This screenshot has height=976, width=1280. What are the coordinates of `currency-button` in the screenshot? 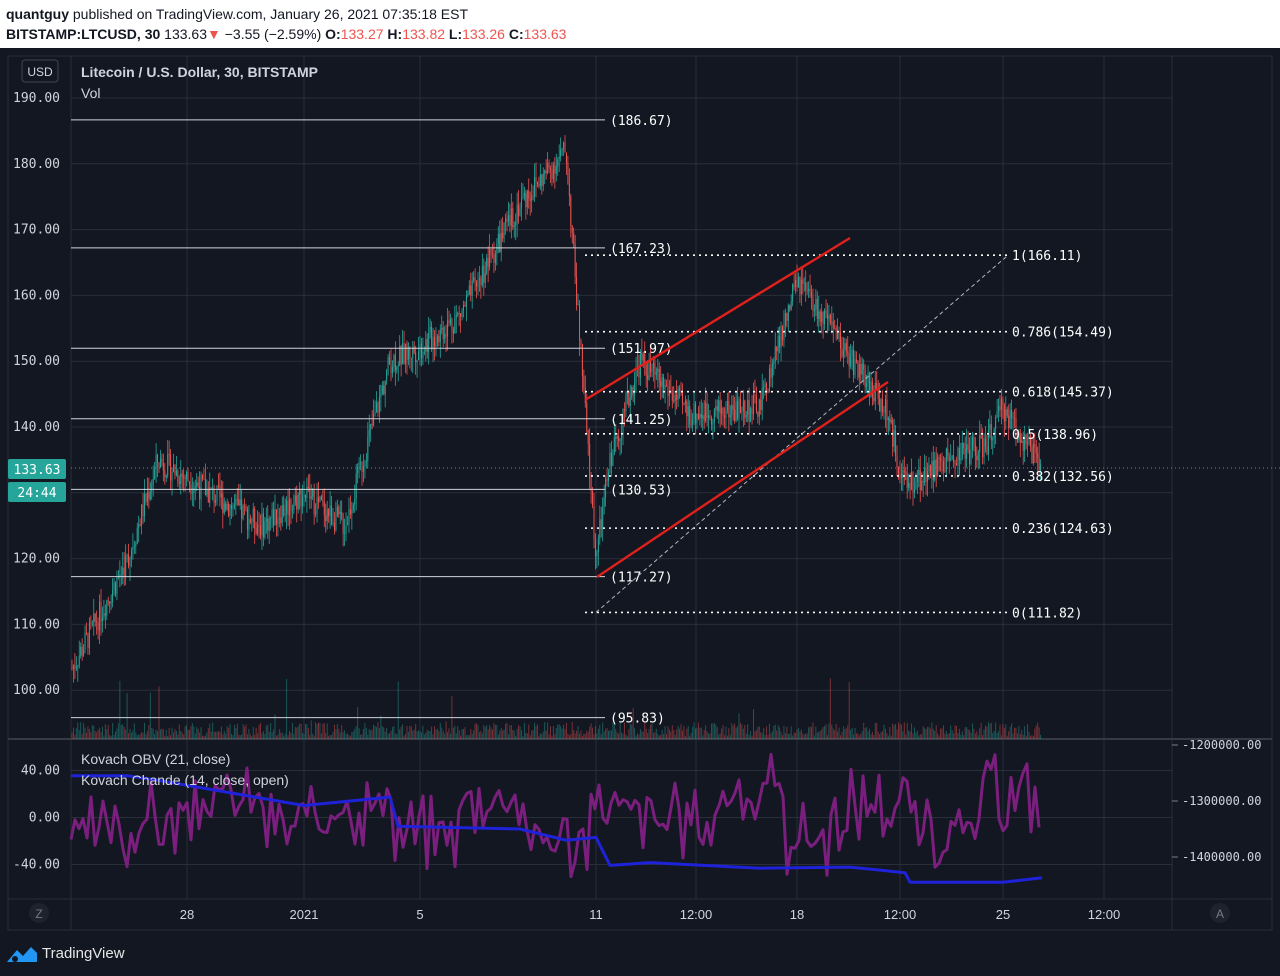 It's located at (40, 71).